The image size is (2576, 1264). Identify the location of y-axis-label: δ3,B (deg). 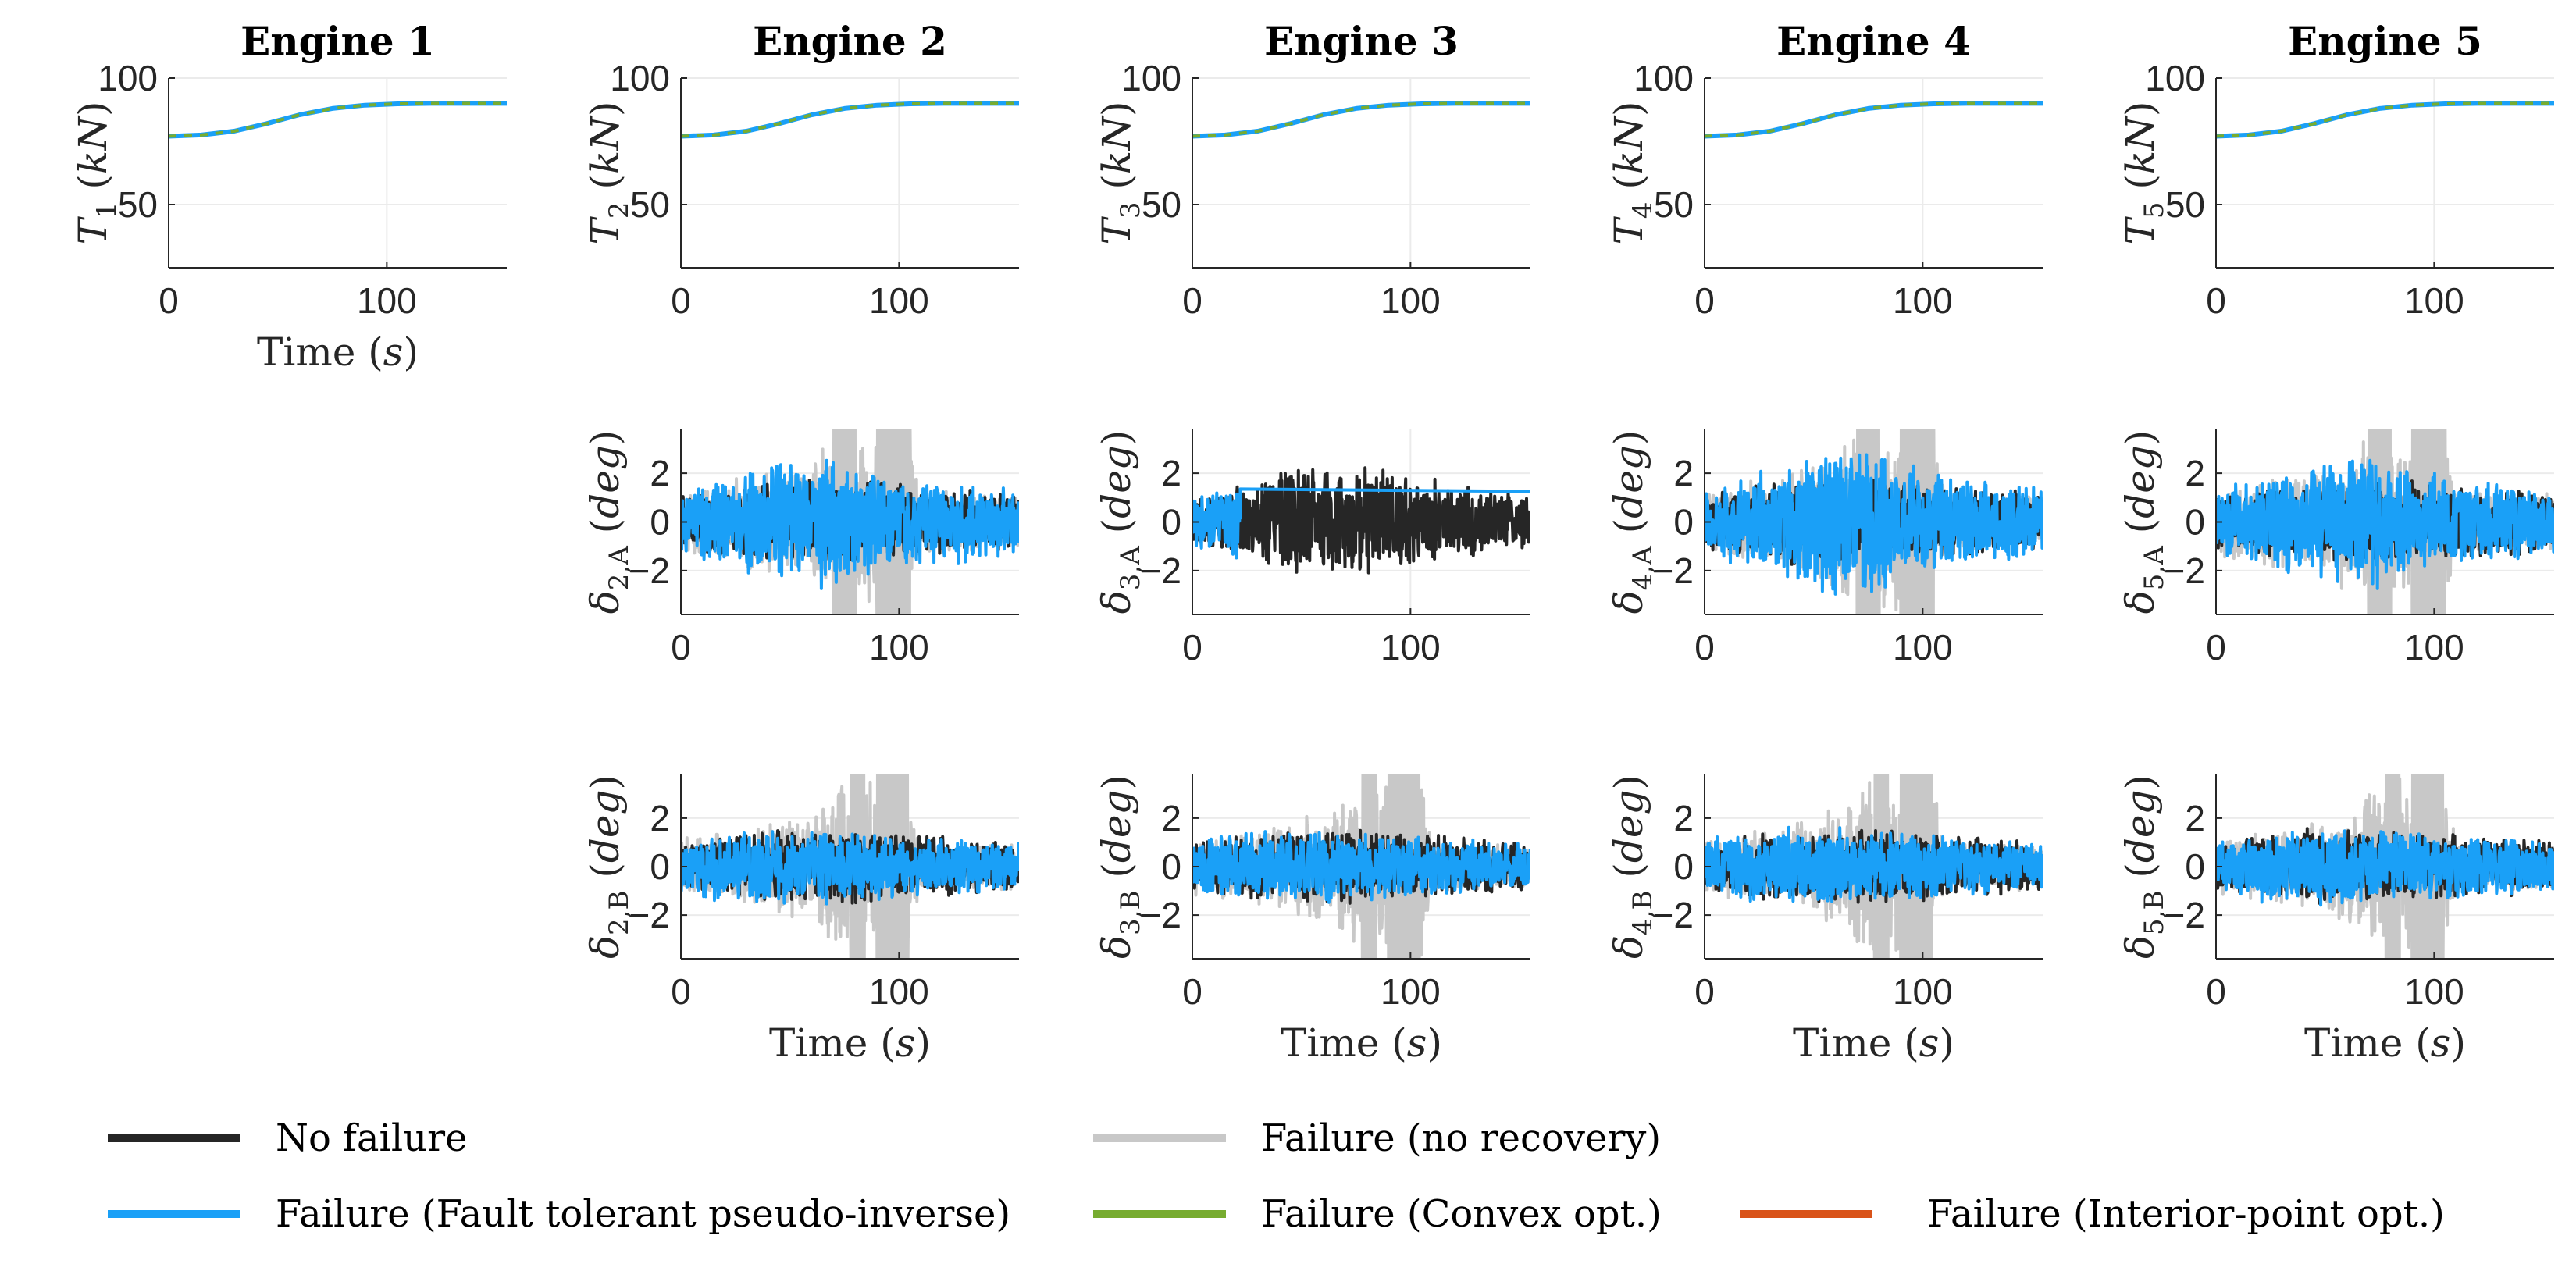
(1120, 867).